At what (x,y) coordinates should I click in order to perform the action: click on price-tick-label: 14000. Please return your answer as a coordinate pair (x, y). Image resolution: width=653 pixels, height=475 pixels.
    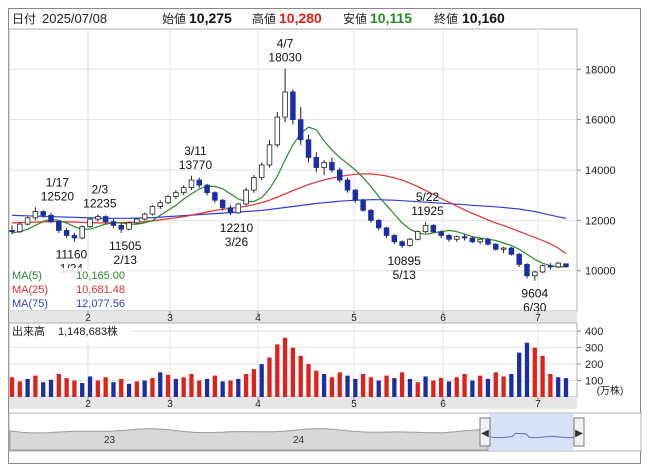
    Looking at the image, I should click on (600, 171).